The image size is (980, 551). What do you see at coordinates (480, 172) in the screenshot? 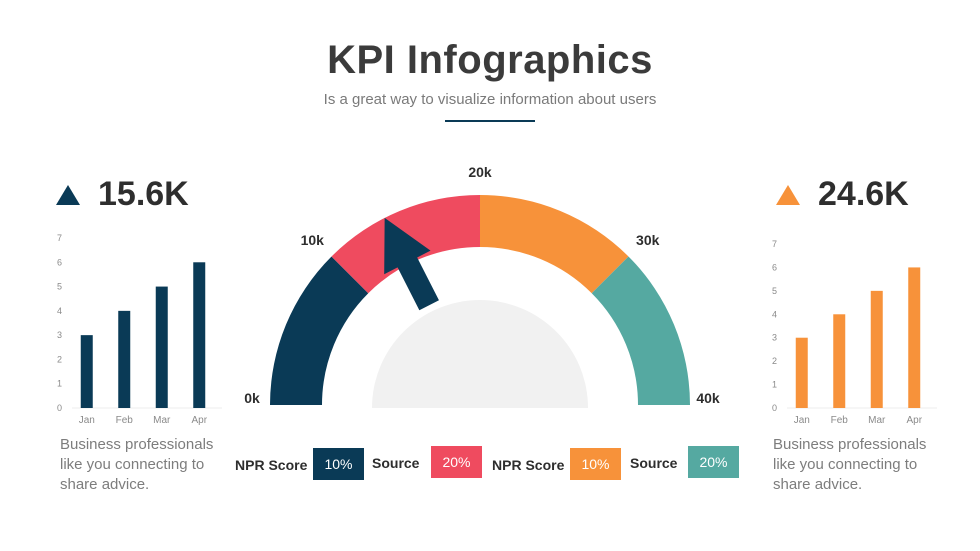
I see `gauge-tick-label: 20k` at bounding box center [480, 172].